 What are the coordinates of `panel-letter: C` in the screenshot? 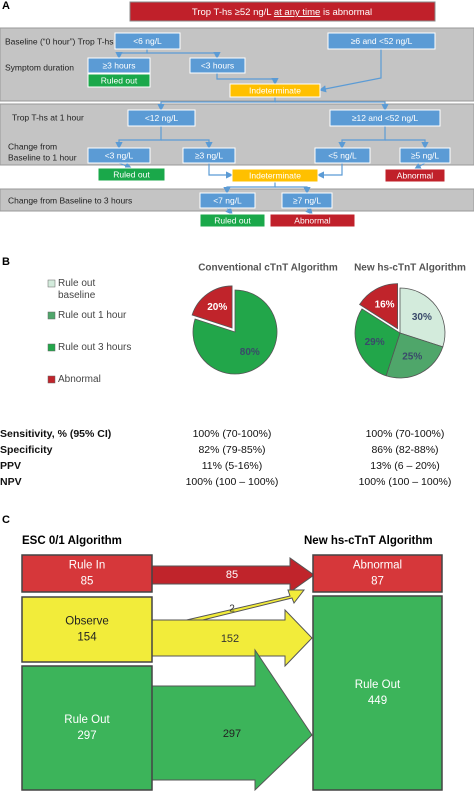 It's located at (6, 520).